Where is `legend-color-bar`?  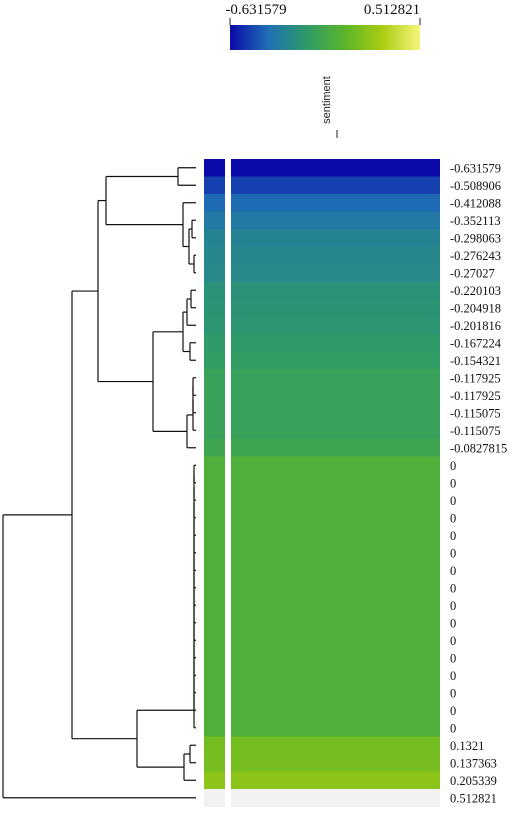
legend-color-bar is located at coordinates (325, 37).